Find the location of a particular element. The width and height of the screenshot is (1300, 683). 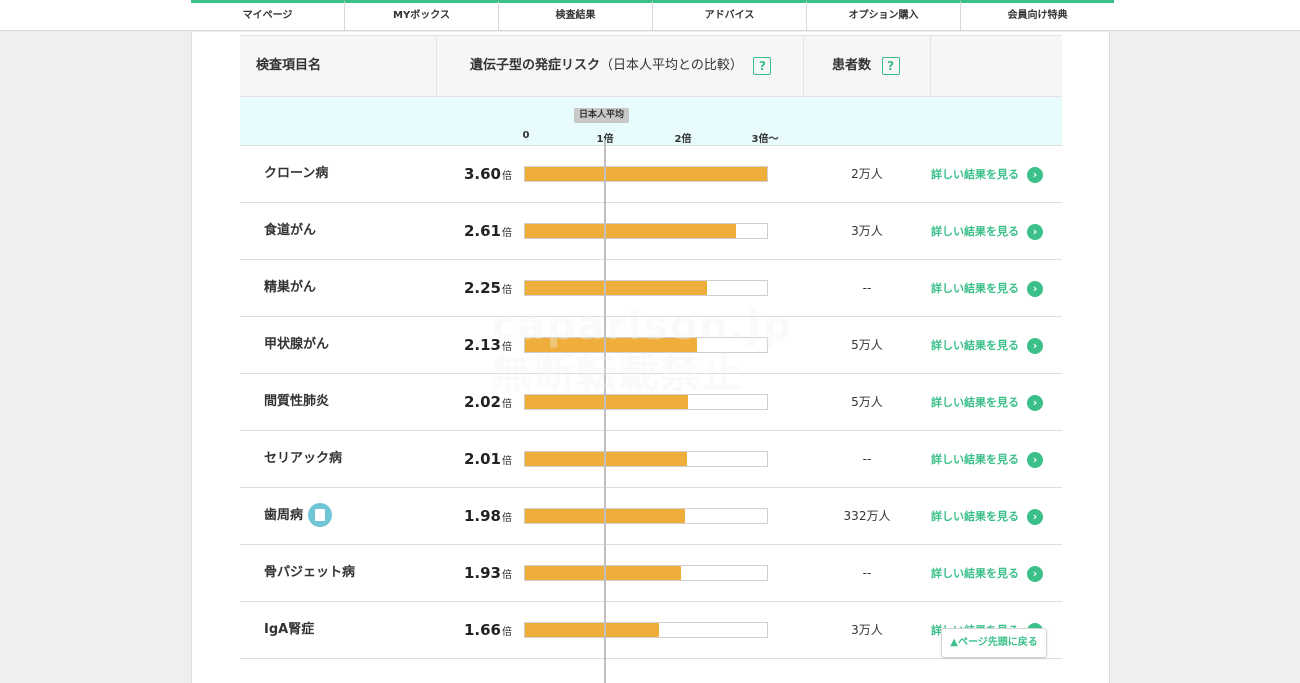

table-header: 検査項目名 遺伝子型の発症リスク（日本人平均との比較） ? 患者数 ? is located at coordinates (651, 66).